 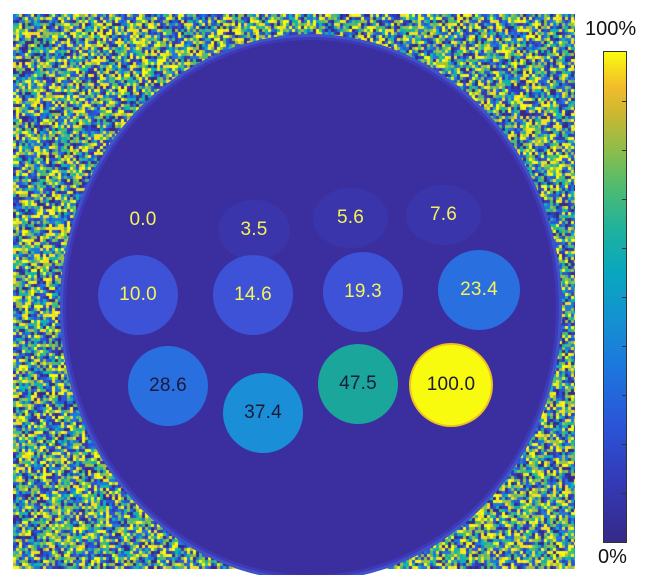 I want to click on vial-label: 5.6, so click(x=350, y=217).